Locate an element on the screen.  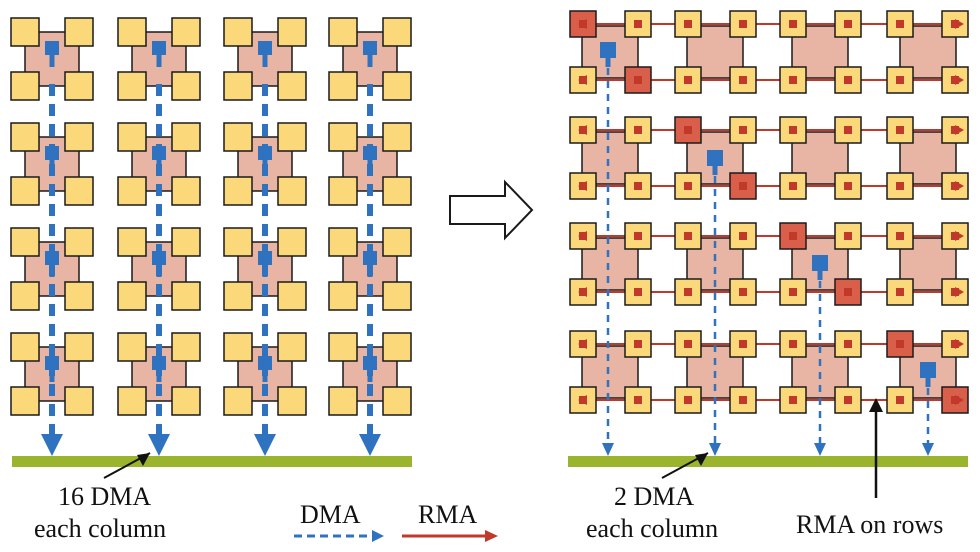
rma-source-tile is located at coordinates (848, 292).